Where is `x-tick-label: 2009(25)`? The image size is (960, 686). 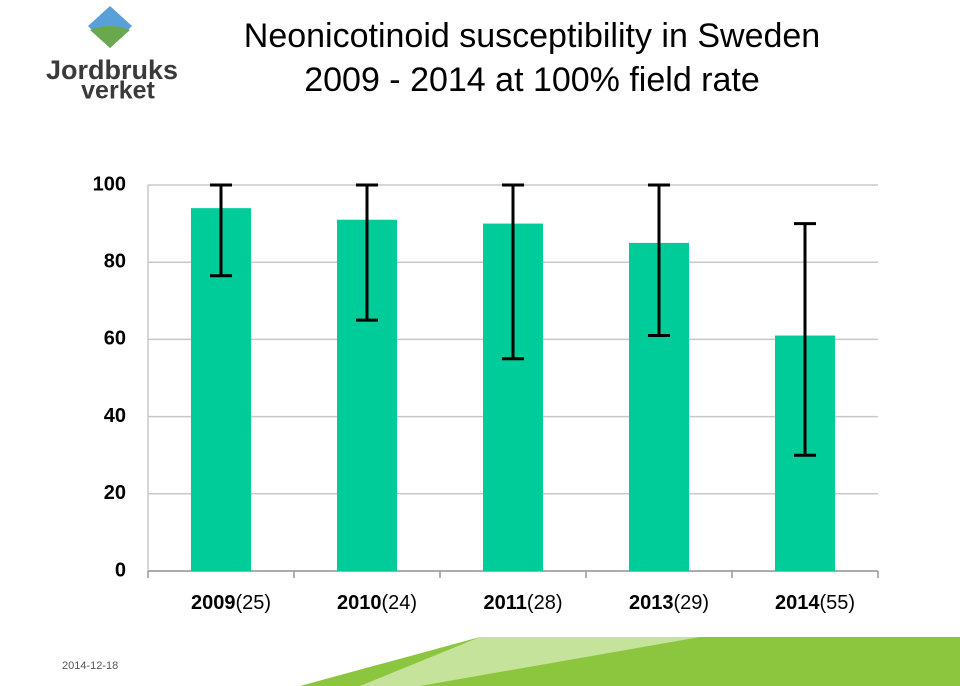
x-tick-label: 2009(25) is located at coordinates (231, 603).